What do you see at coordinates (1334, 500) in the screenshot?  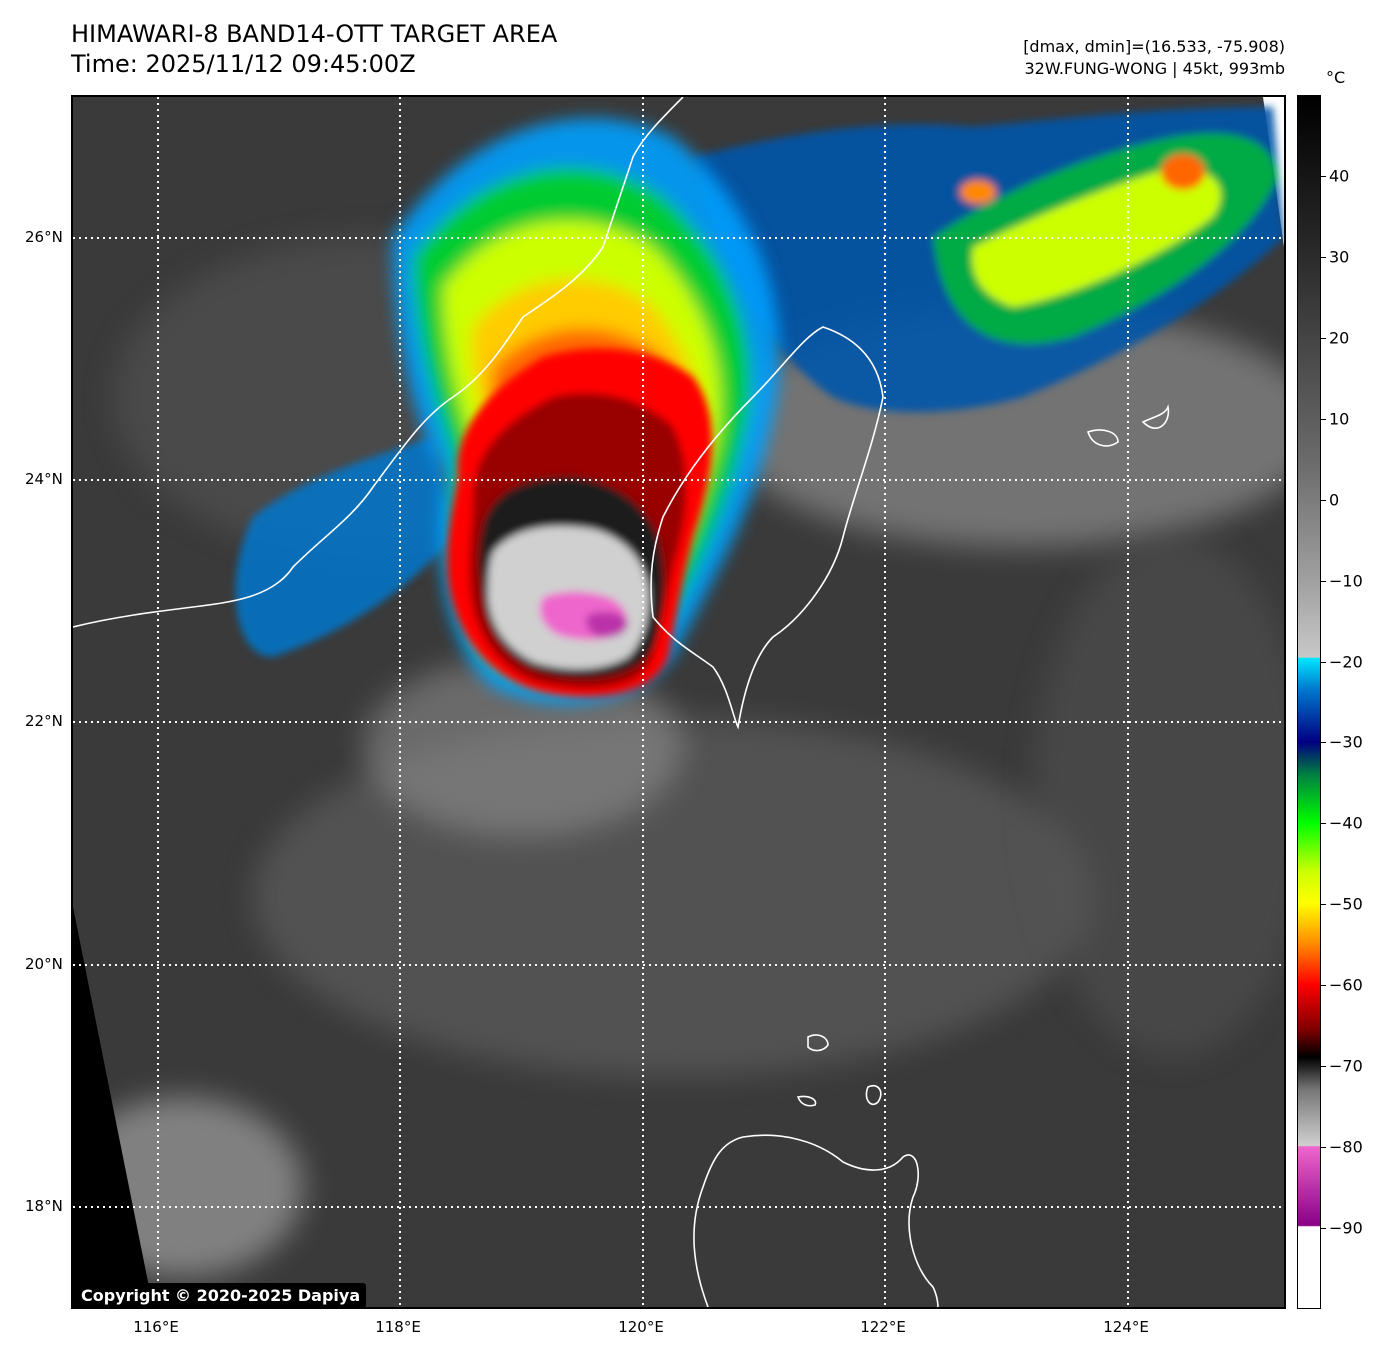 I see `colorbar-tick-label: 0` at bounding box center [1334, 500].